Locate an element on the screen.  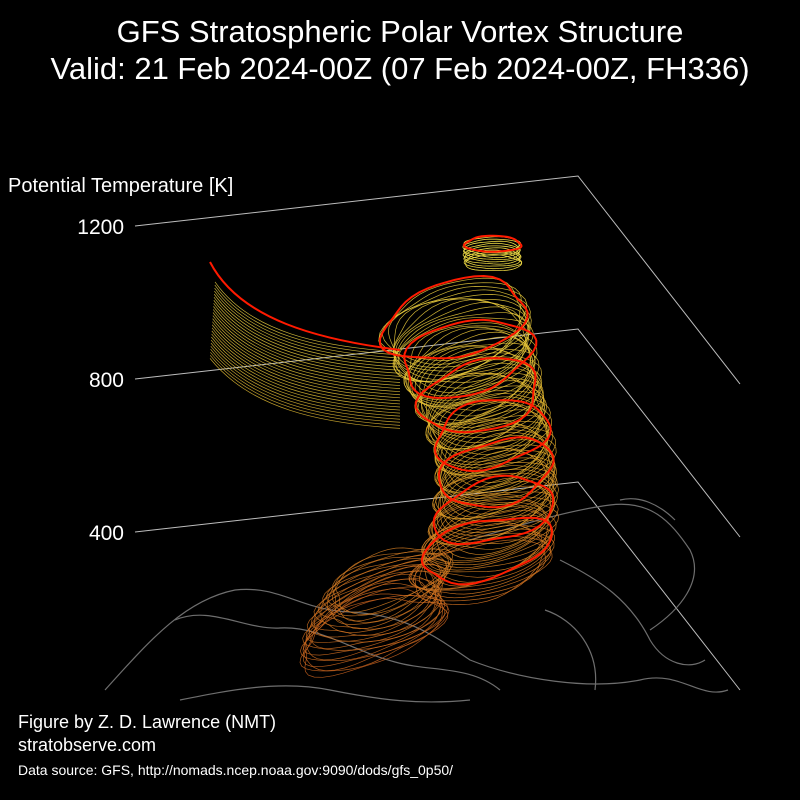
z-tick-800: 800 is located at coordinates (106, 380).